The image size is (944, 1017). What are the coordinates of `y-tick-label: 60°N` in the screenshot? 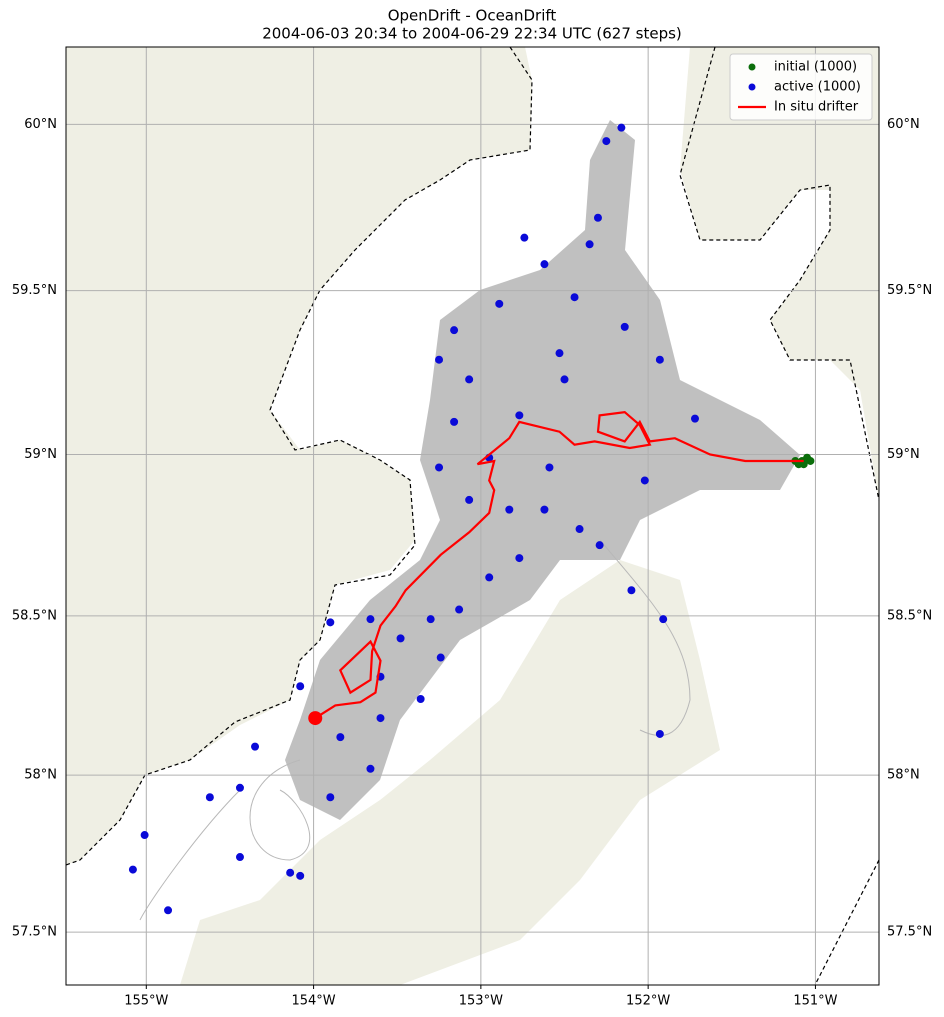 It's located at (40, 124).